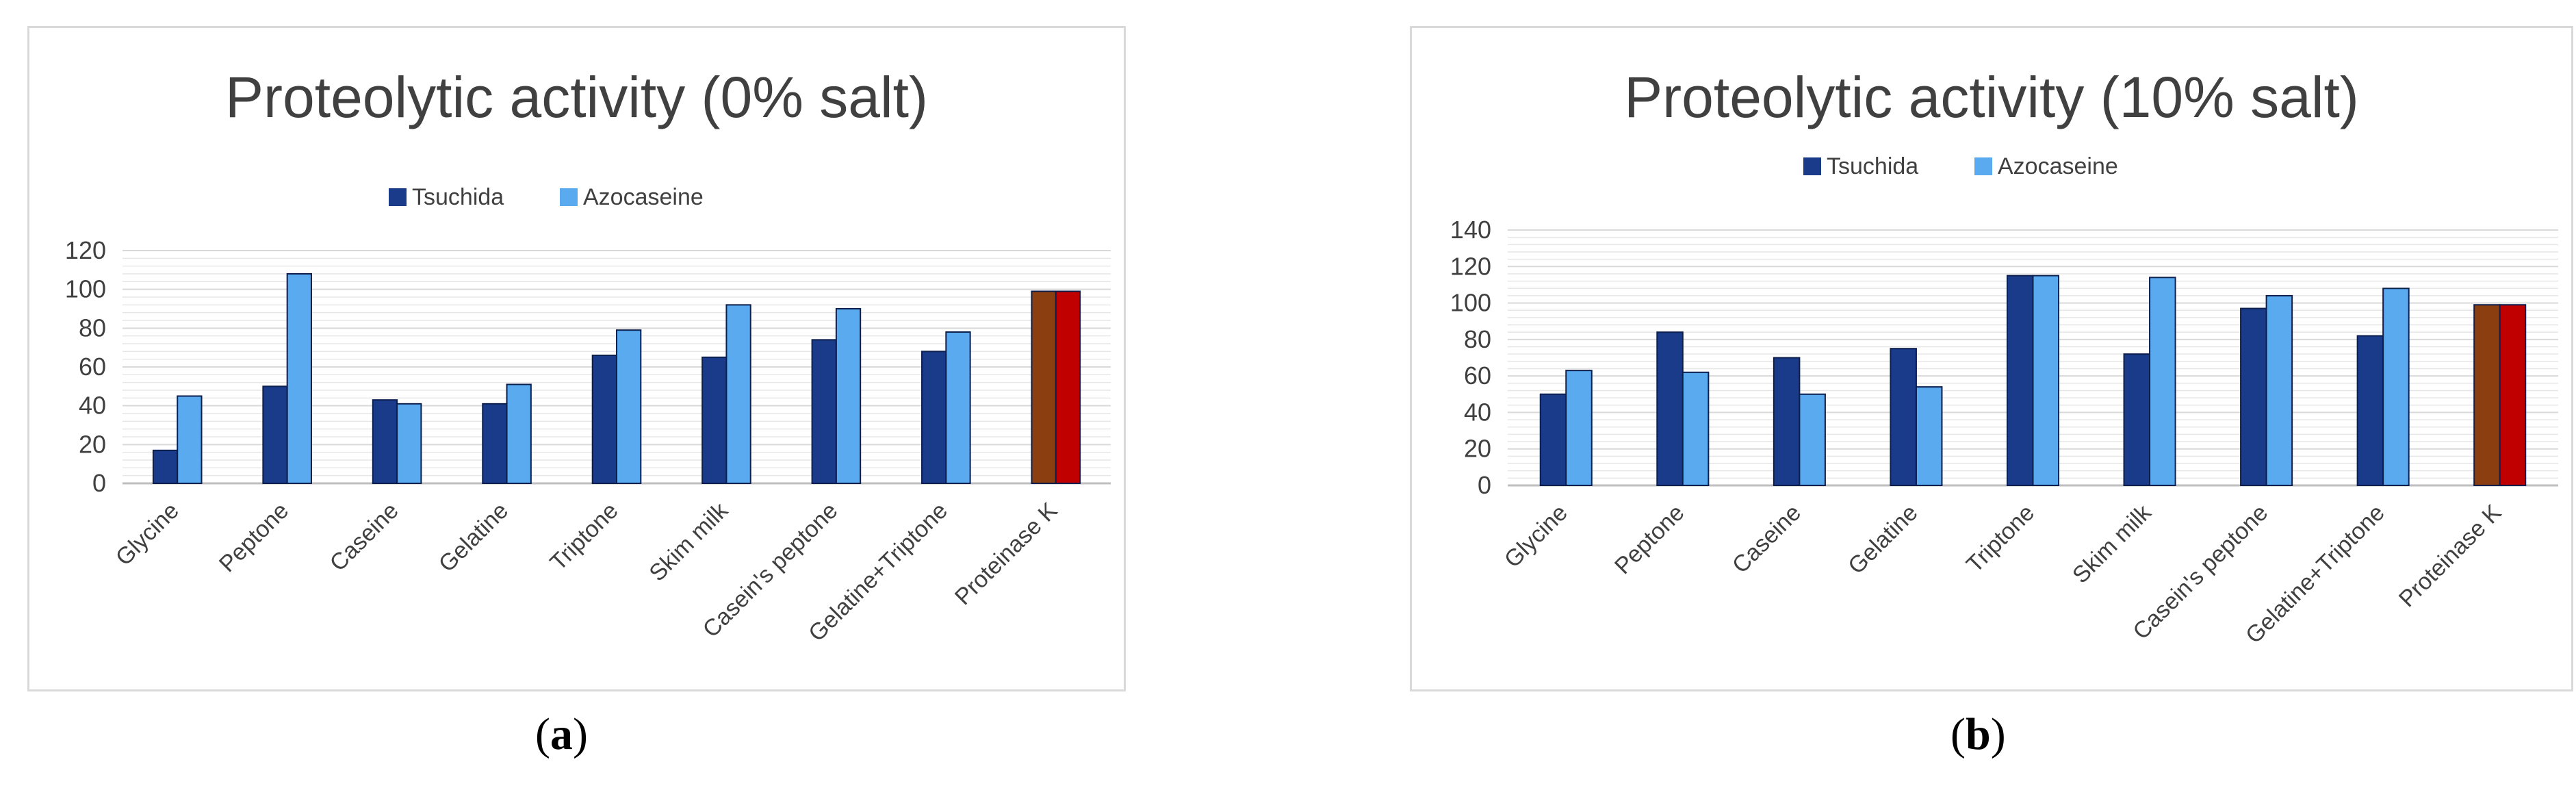 The height and width of the screenshot is (788, 2576). I want to click on caption-a-open: (, so click(542, 734).